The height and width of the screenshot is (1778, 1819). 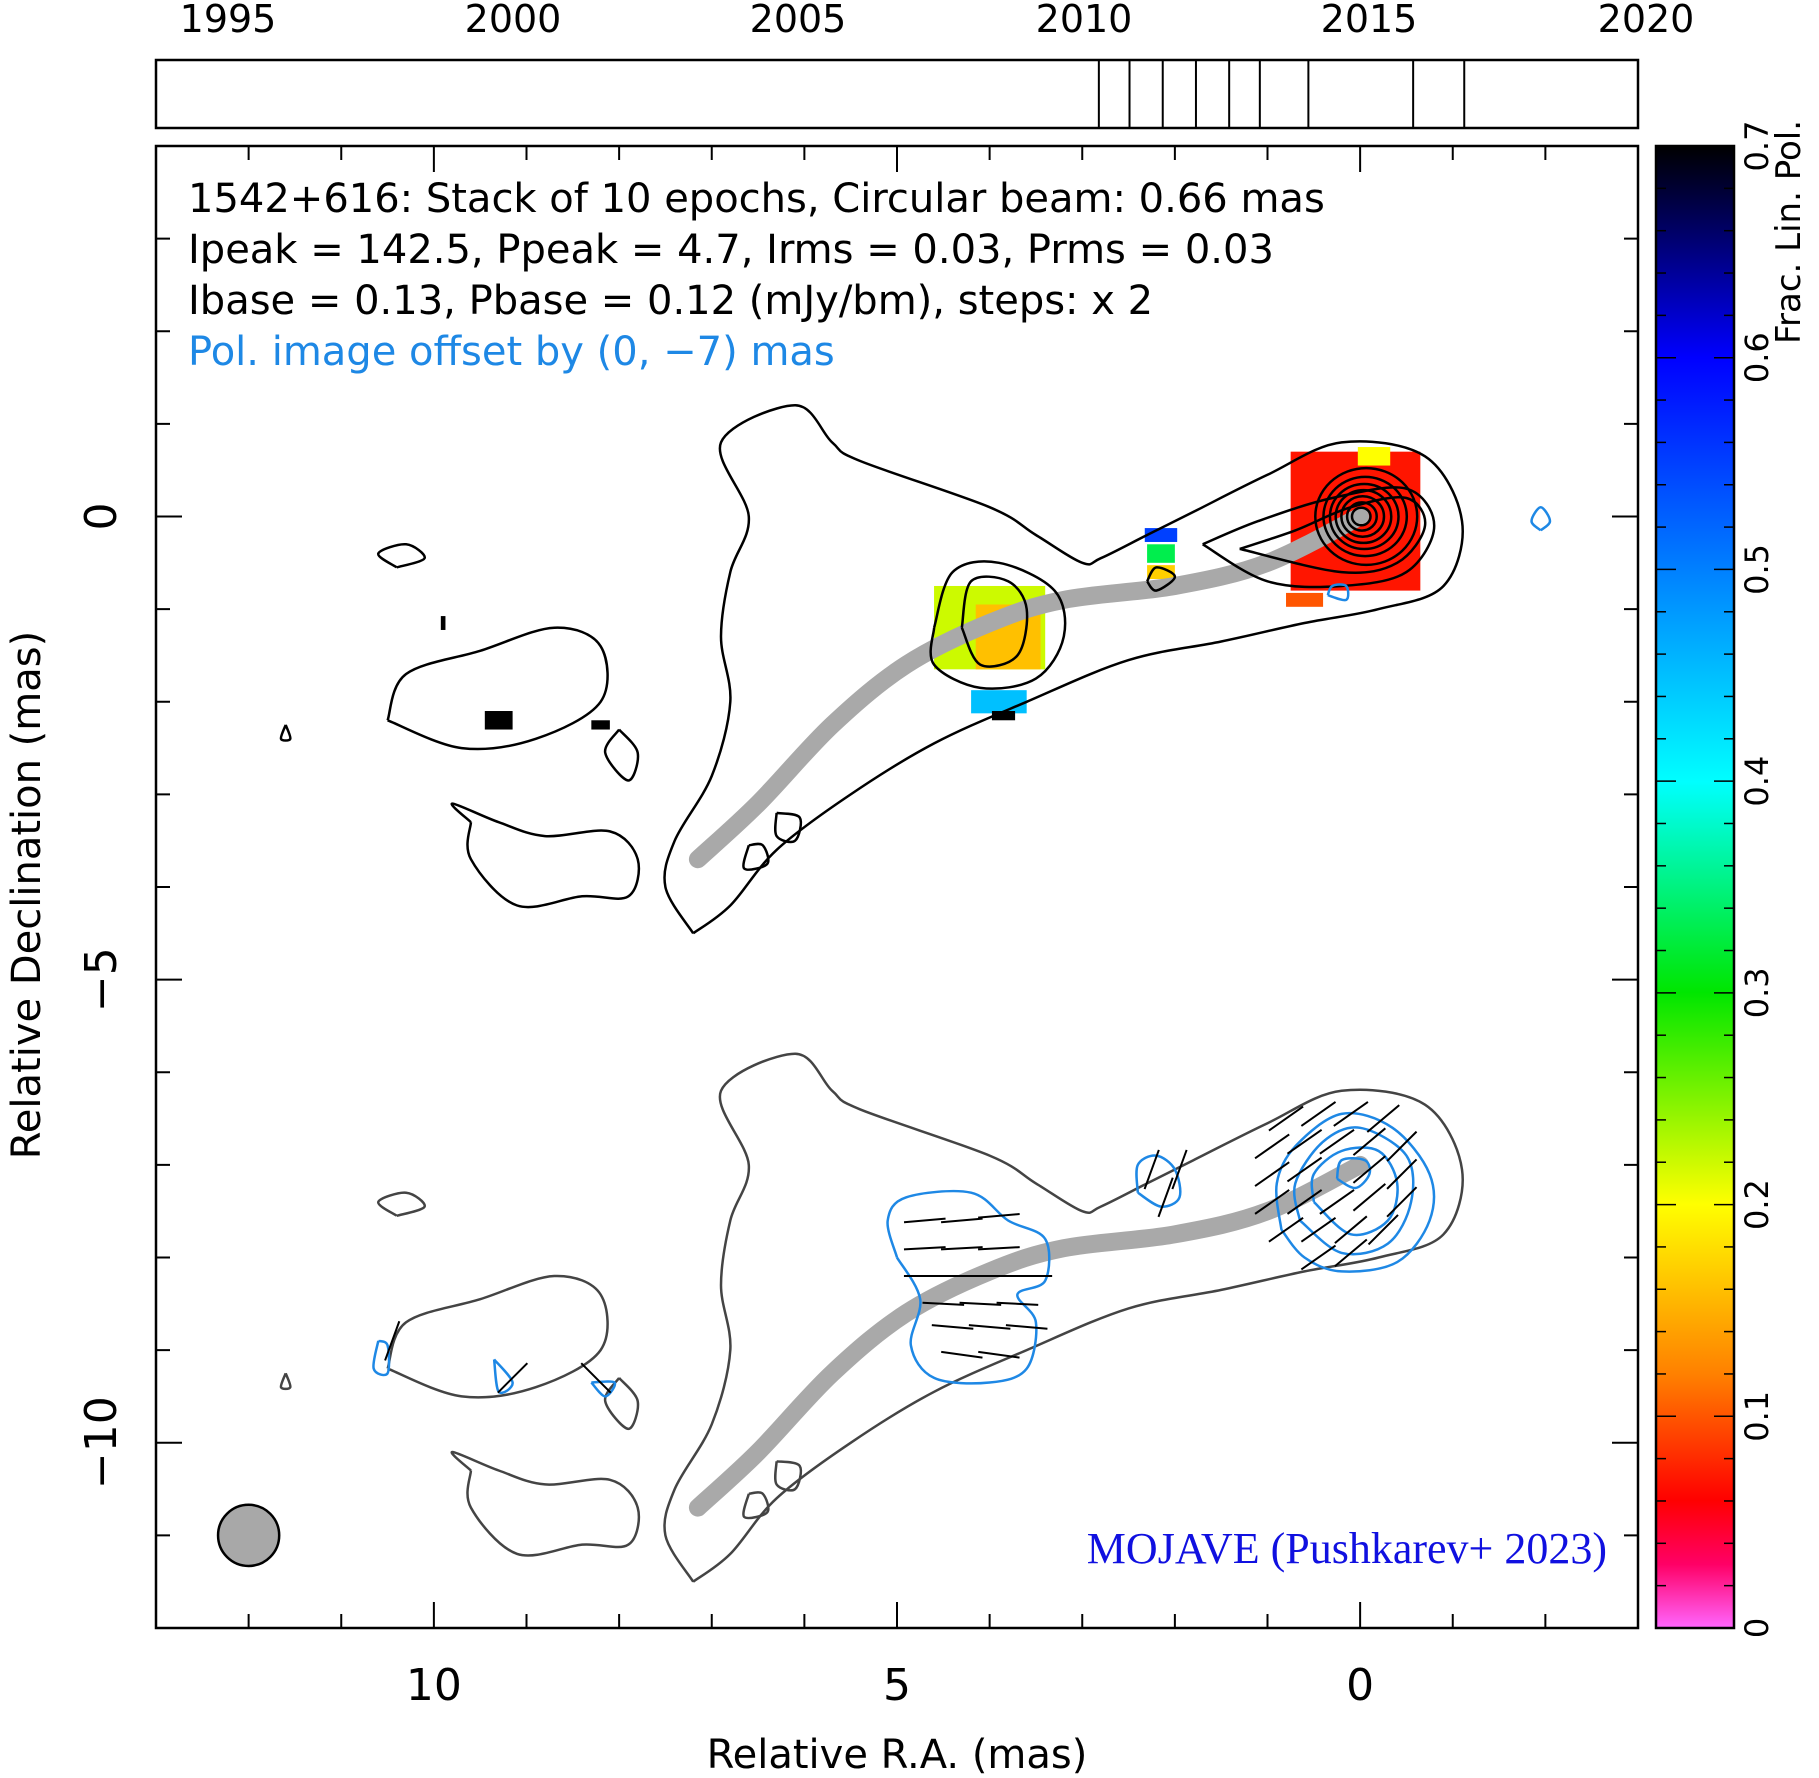 What do you see at coordinates (897, 1685) in the screenshot?
I see `x-tick-label: 5` at bounding box center [897, 1685].